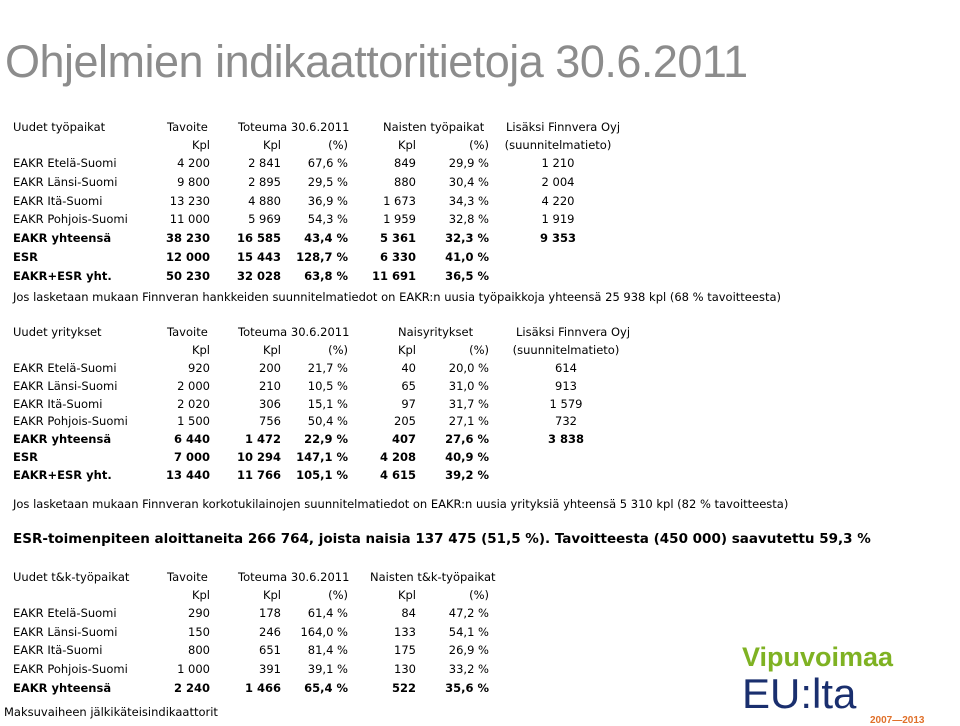 The width and height of the screenshot is (960, 726). I want to click on cell-tavoite: 13 440, so click(187, 474).